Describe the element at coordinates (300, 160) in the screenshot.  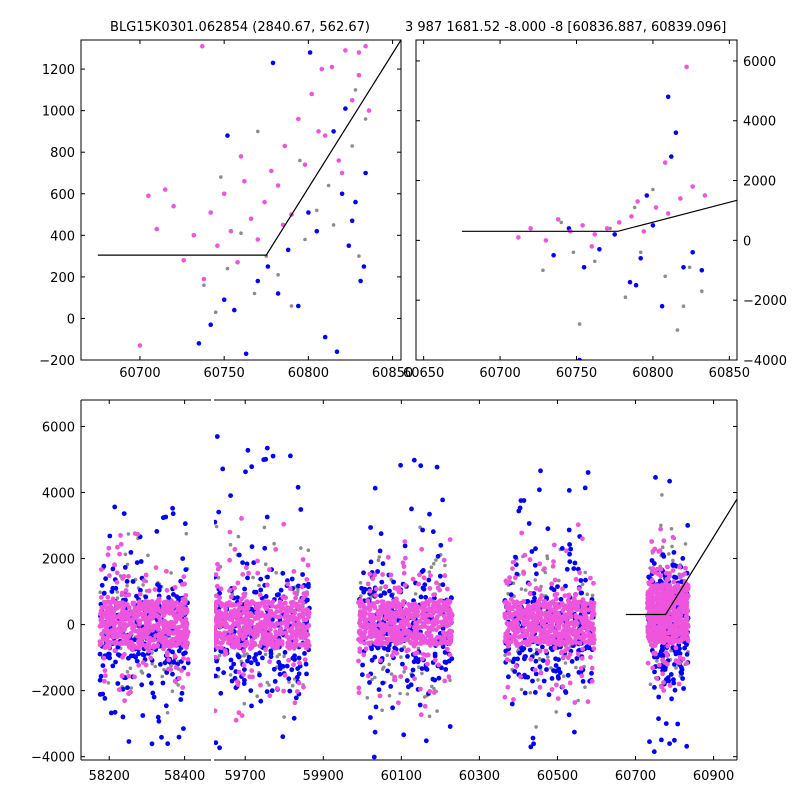
I see `left-point-gray` at that location.